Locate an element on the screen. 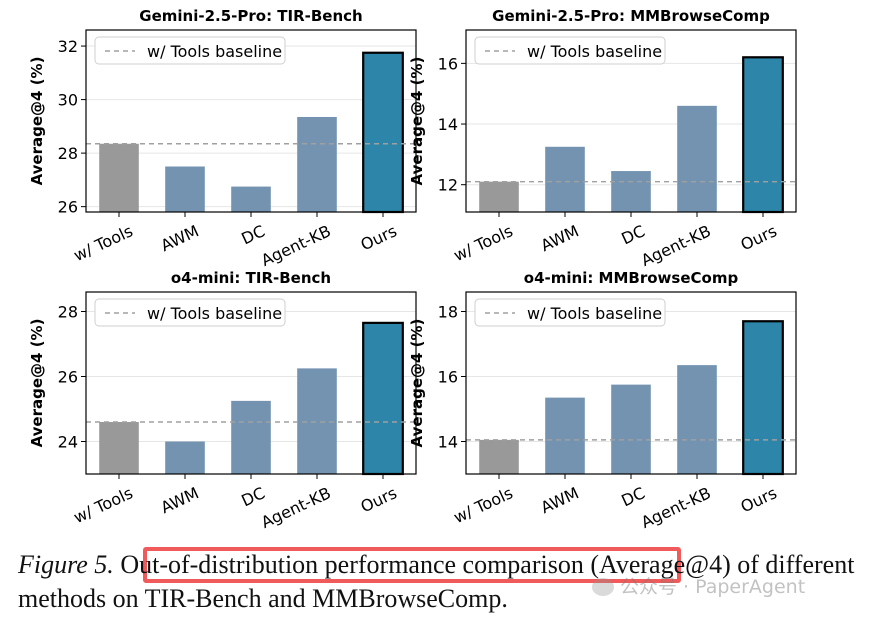 The image size is (894, 621). y-tick-label: 30 is located at coordinates (68, 100).